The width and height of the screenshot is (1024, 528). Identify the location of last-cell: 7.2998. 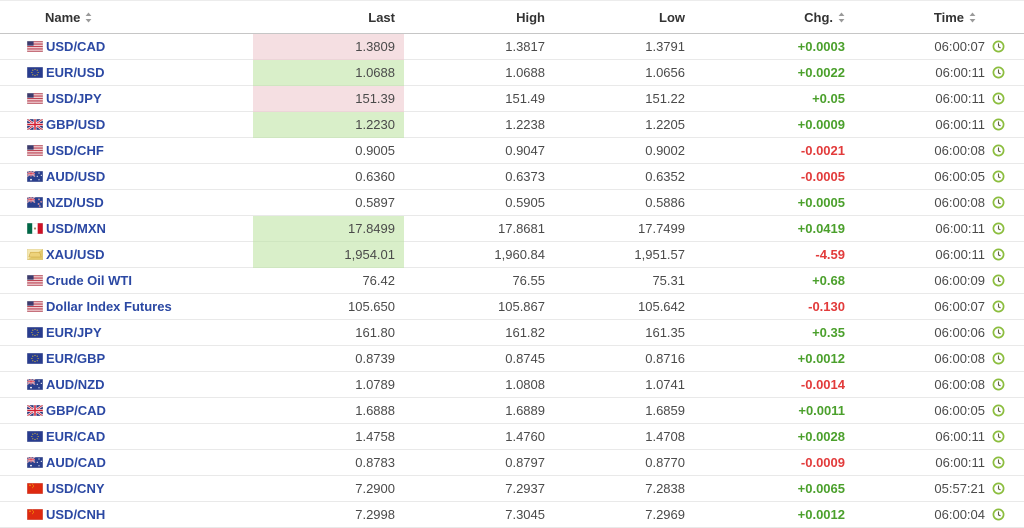
(328, 514).